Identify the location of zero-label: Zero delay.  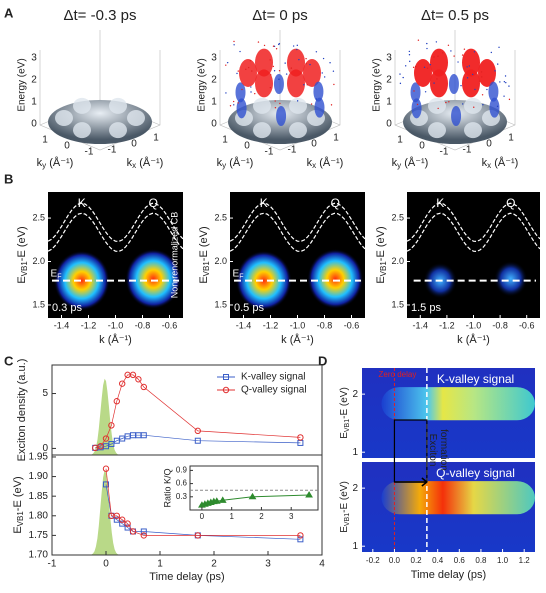
(398, 374).